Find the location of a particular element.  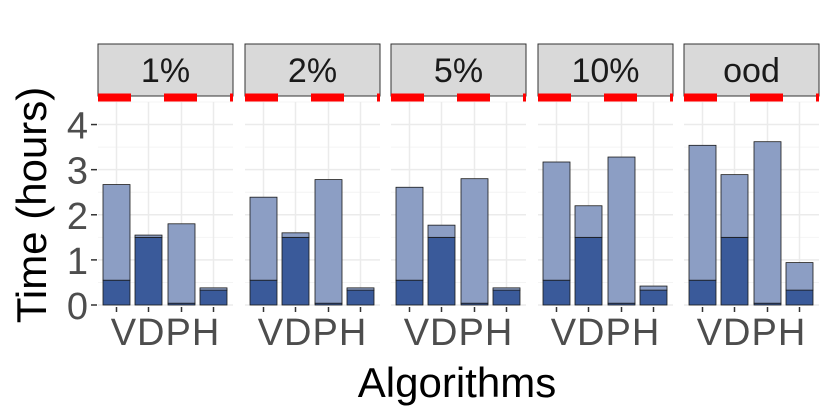

facet-label: 5% is located at coordinates (458, 71).